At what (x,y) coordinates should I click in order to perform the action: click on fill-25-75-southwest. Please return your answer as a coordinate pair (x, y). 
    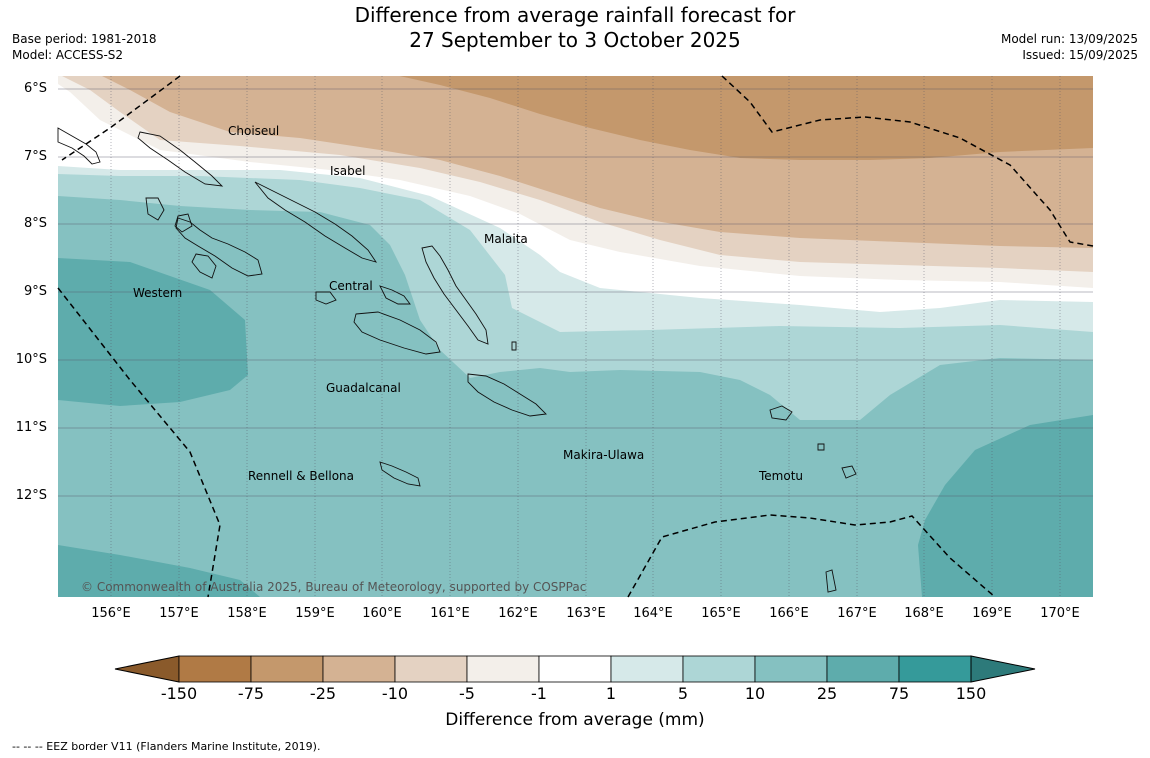
    Looking at the image, I should click on (159, 571).